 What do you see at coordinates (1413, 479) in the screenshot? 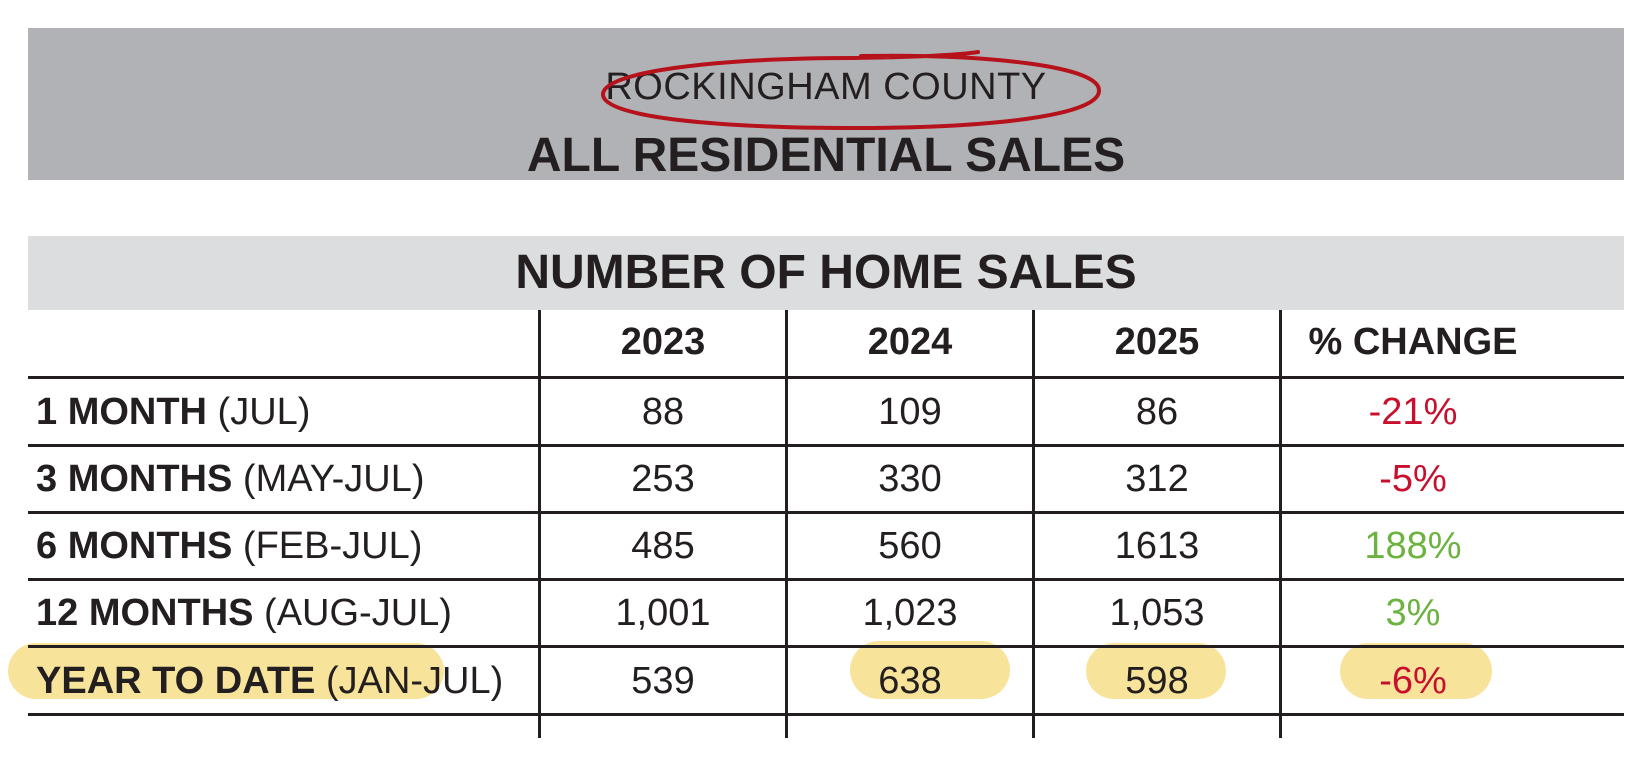
I see `cell-3-months-change: -5%` at bounding box center [1413, 479].